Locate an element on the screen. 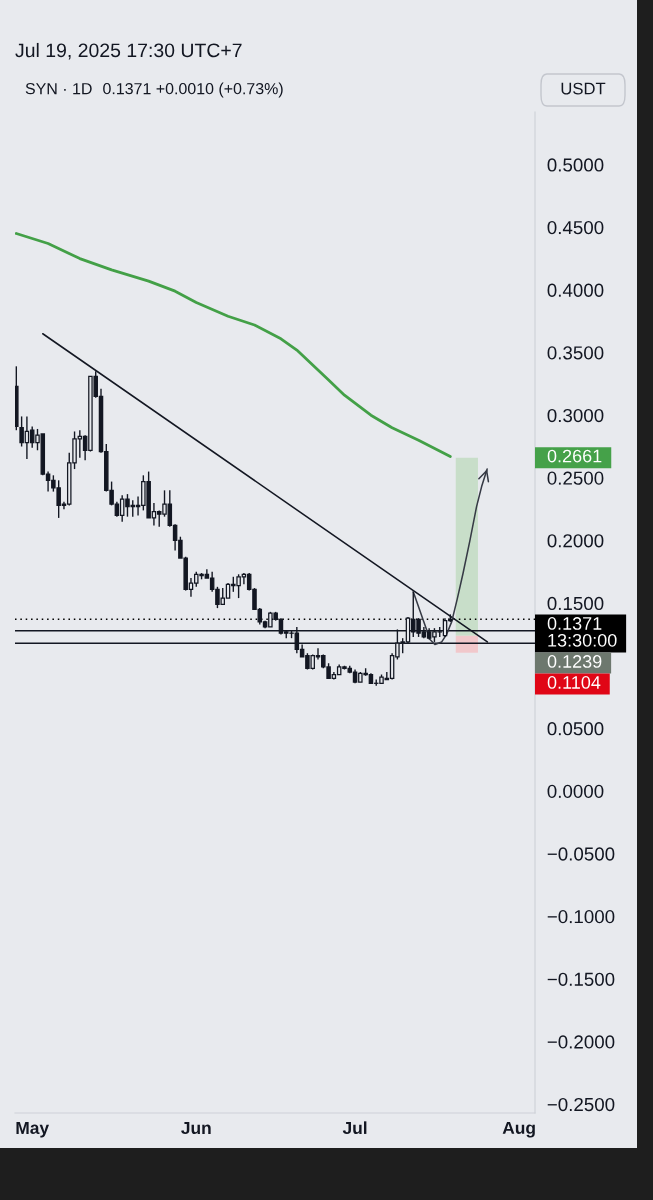 This screenshot has height=1200, width=653. y-tick-label: 0.3000 is located at coordinates (575, 415).